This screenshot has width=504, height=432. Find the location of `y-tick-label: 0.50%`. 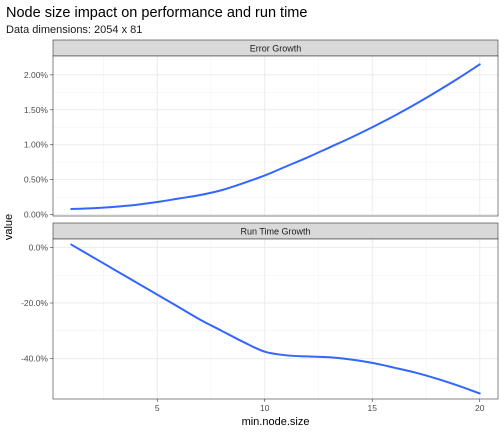

y-tick-label: 0.50% is located at coordinates (36, 180).